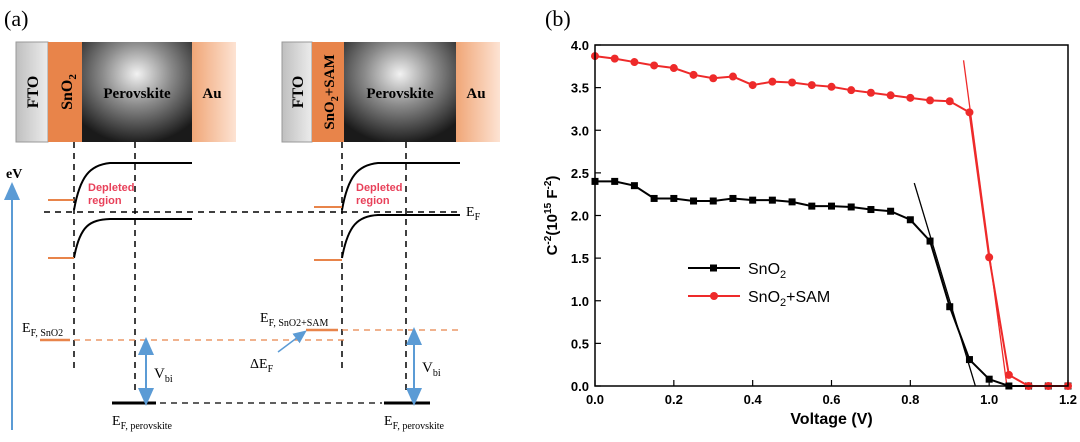  Describe the element at coordinates (789, 299) in the screenshot. I see `legend-label-1: SnO2+SAM` at that location.